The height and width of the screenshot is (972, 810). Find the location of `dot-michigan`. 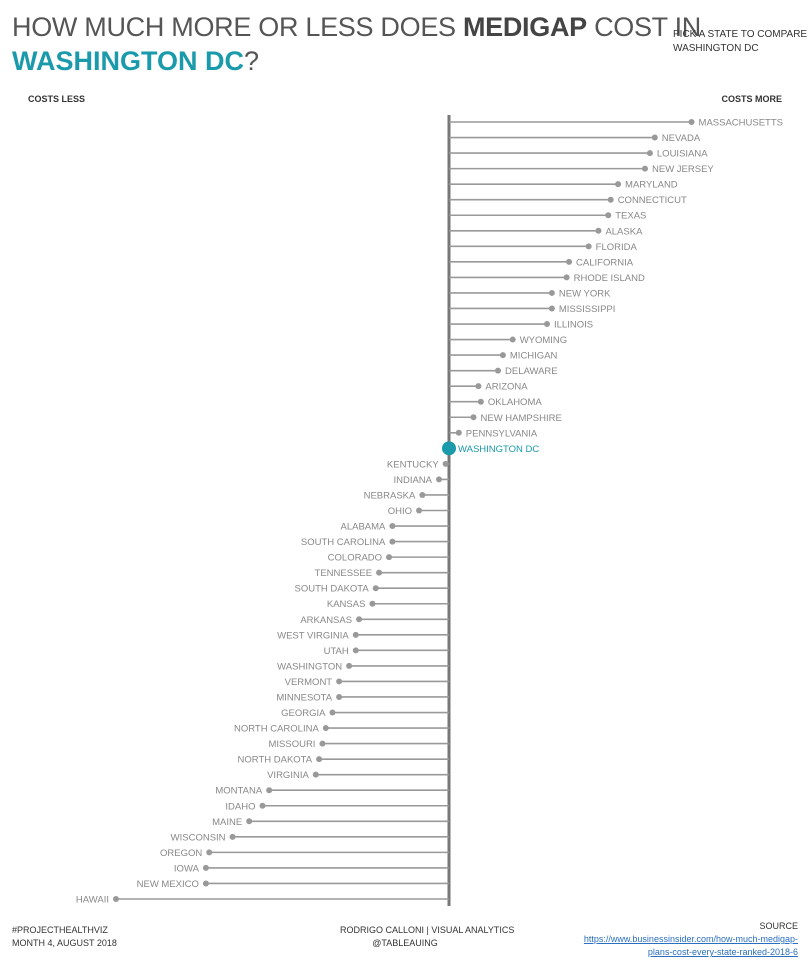

dot-michigan is located at coordinates (502, 355).